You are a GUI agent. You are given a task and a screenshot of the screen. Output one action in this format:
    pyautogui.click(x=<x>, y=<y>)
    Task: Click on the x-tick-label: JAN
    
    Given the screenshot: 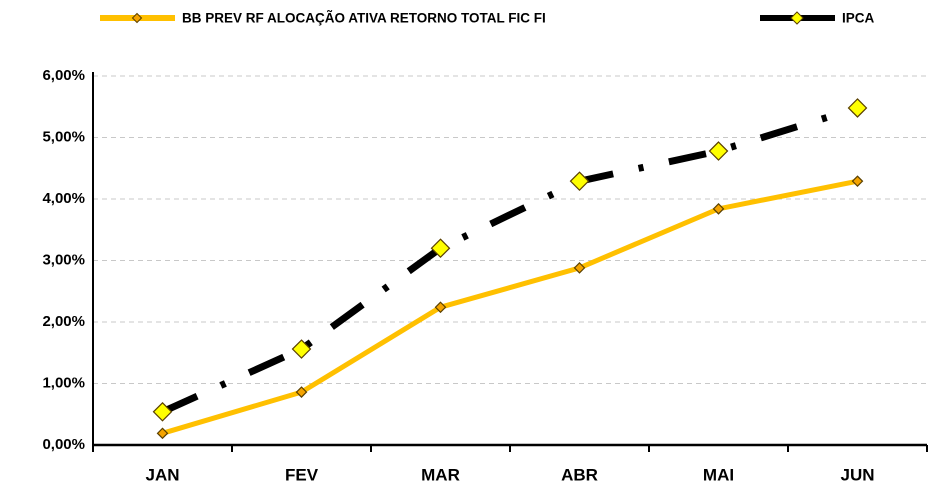 What is the action you would take?
    pyautogui.click(x=162, y=474)
    